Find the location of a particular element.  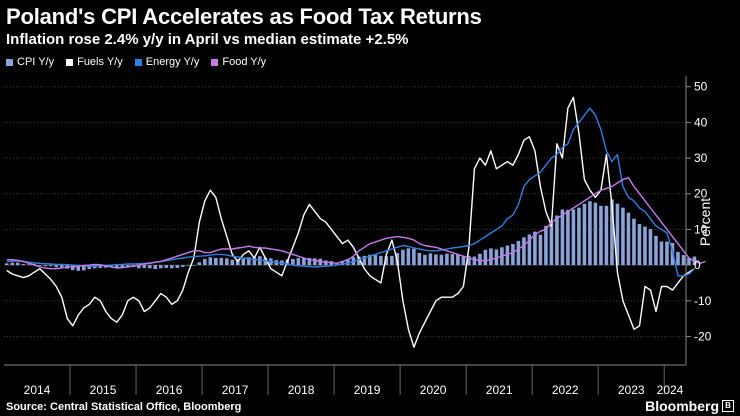

x-tick-label: 2023 is located at coordinates (631, 390).